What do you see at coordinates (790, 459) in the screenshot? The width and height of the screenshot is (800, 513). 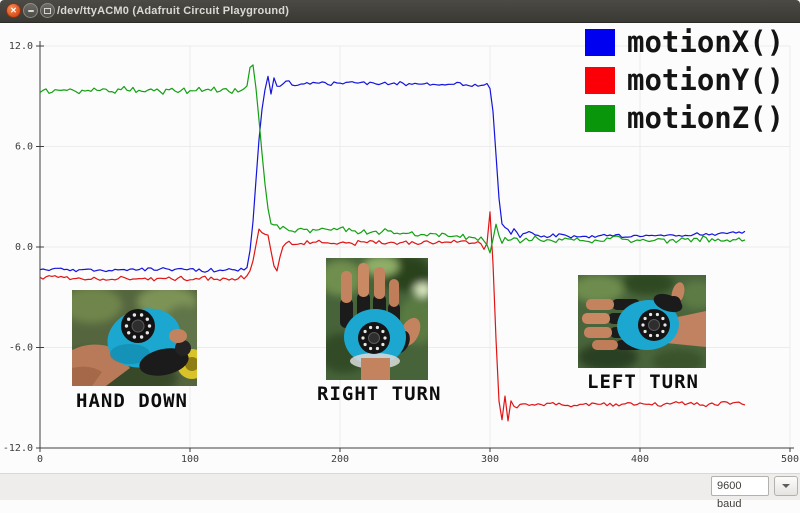 I see `x-tick-label: 500` at bounding box center [790, 459].